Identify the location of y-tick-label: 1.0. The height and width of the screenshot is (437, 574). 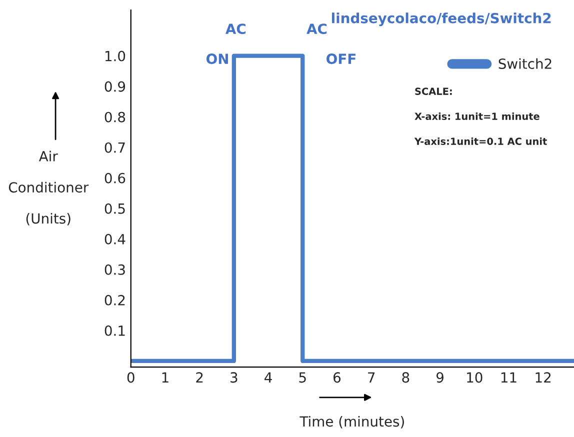
(115, 56).